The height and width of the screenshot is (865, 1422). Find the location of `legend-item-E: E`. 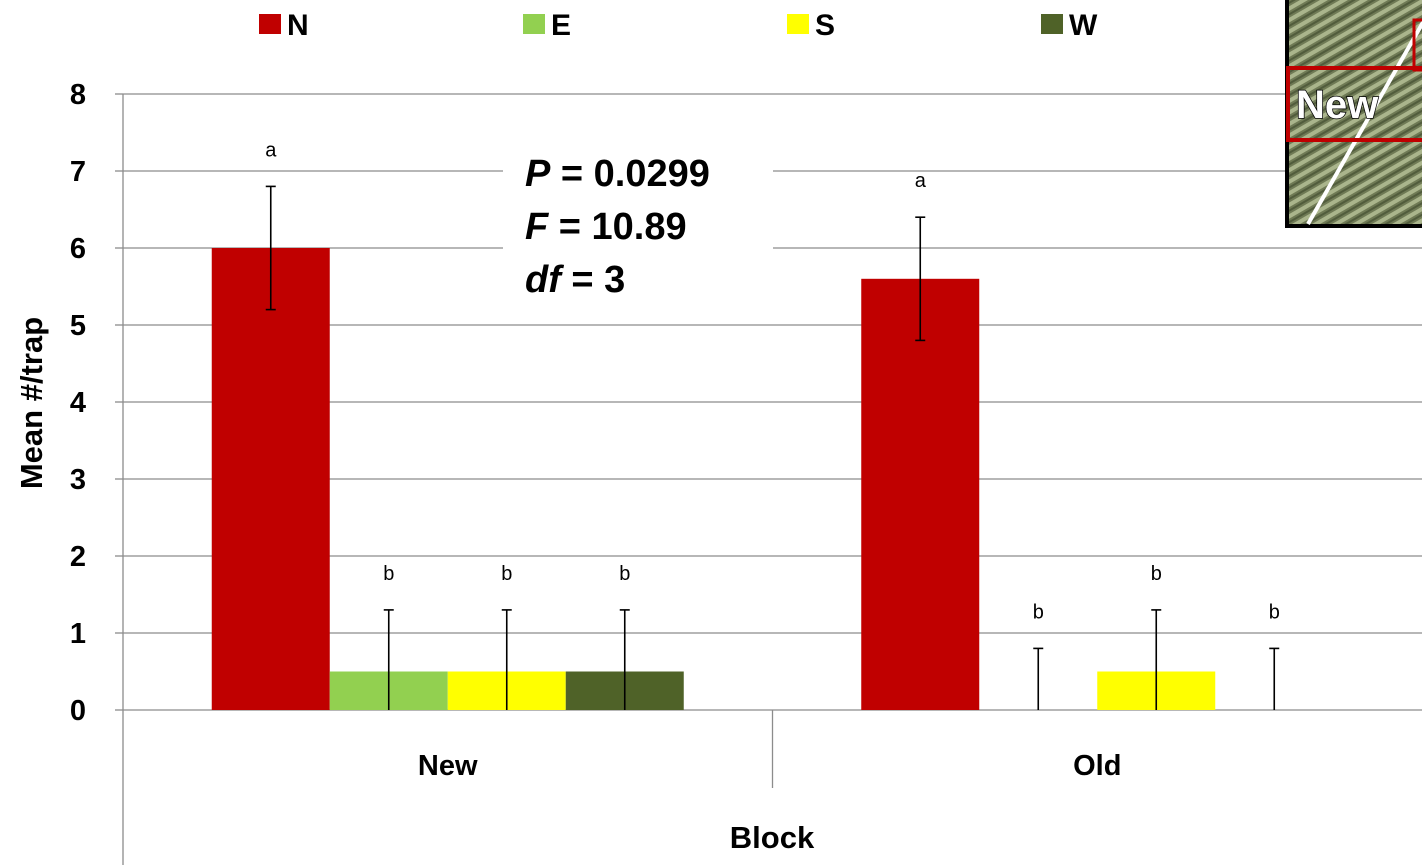

legend-item-E: E is located at coordinates (547, 25).